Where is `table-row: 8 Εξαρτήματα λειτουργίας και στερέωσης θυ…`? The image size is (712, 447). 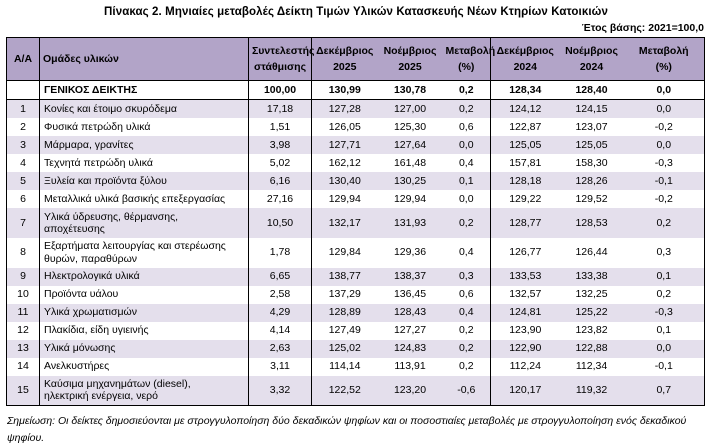 table-row: 8 Εξαρτήματα λειτουργίας και στερέωσης θυ… is located at coordinates (356, 252).